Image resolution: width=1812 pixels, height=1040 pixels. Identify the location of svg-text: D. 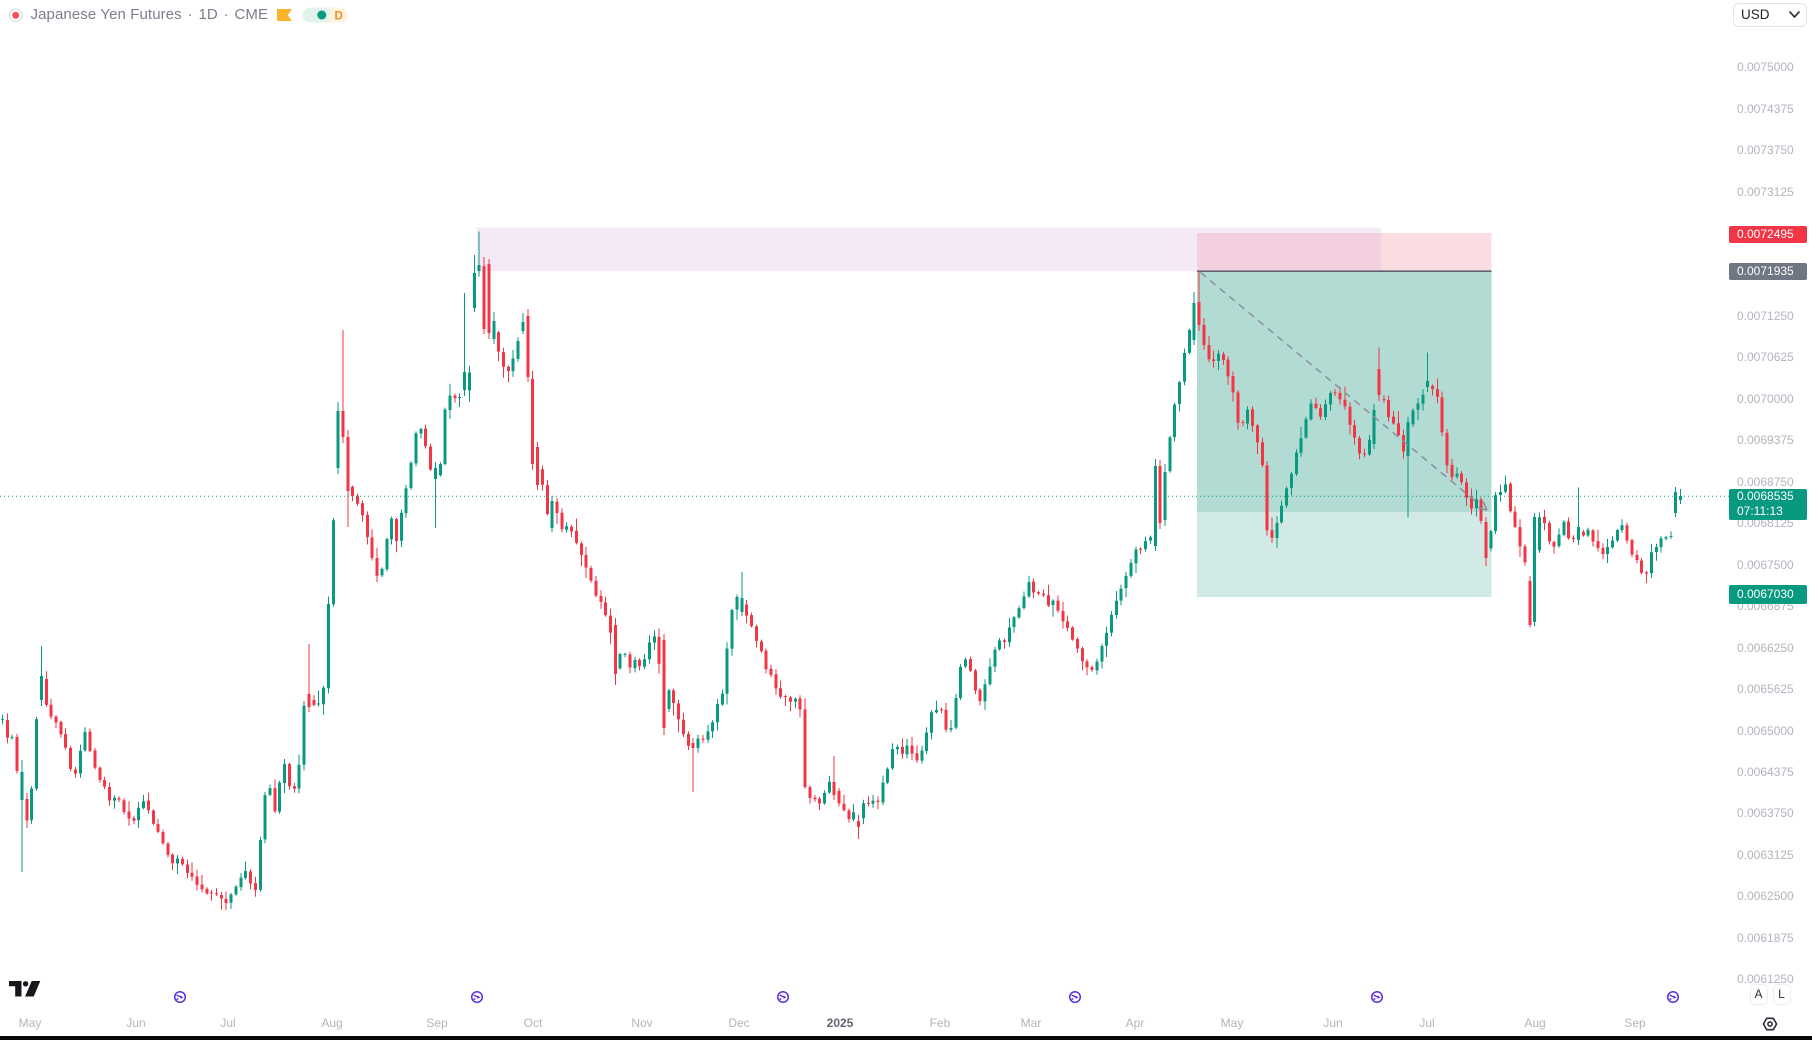
(339, 16).